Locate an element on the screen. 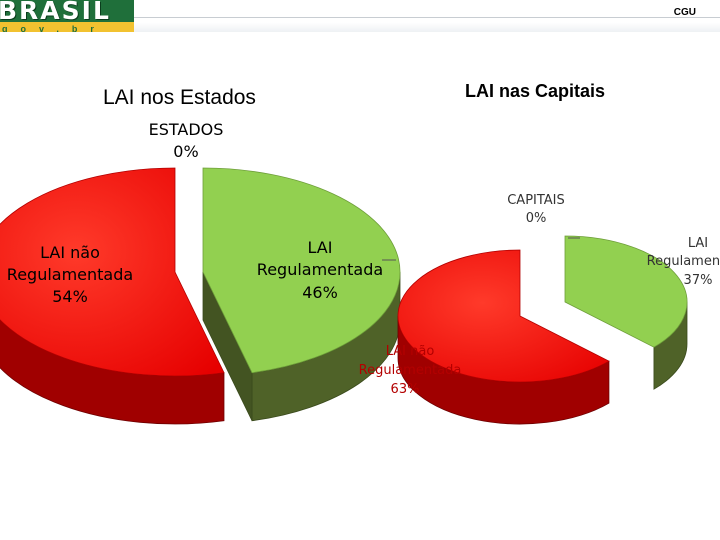 This screenshot has height=540, width=720. top-bar: BRASIL gov.br CGU is located at coordinates (360, 16).